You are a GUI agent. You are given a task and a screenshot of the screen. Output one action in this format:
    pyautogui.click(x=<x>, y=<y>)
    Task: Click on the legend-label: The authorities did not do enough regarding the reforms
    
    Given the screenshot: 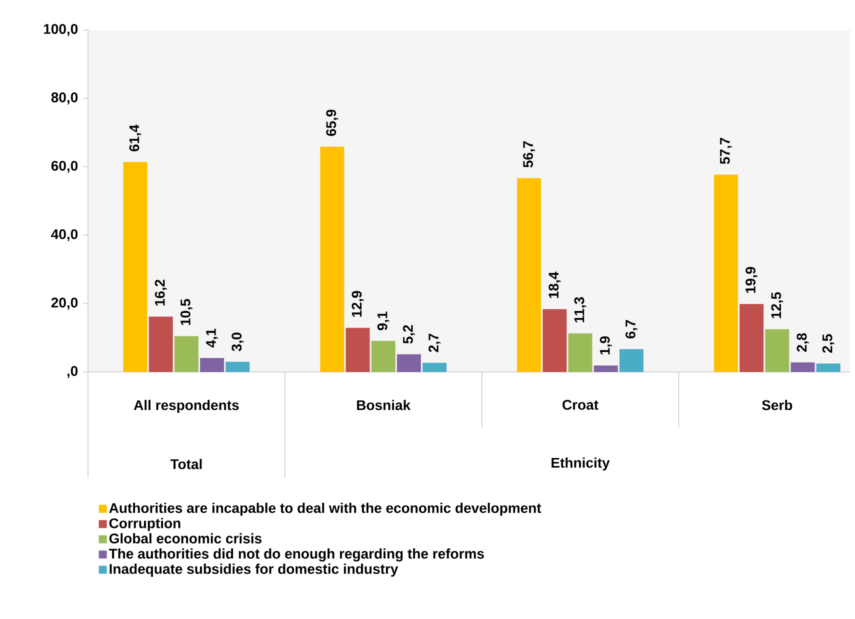 What is the action you would take?
    pyautogui.click(x=296, y=555)
    